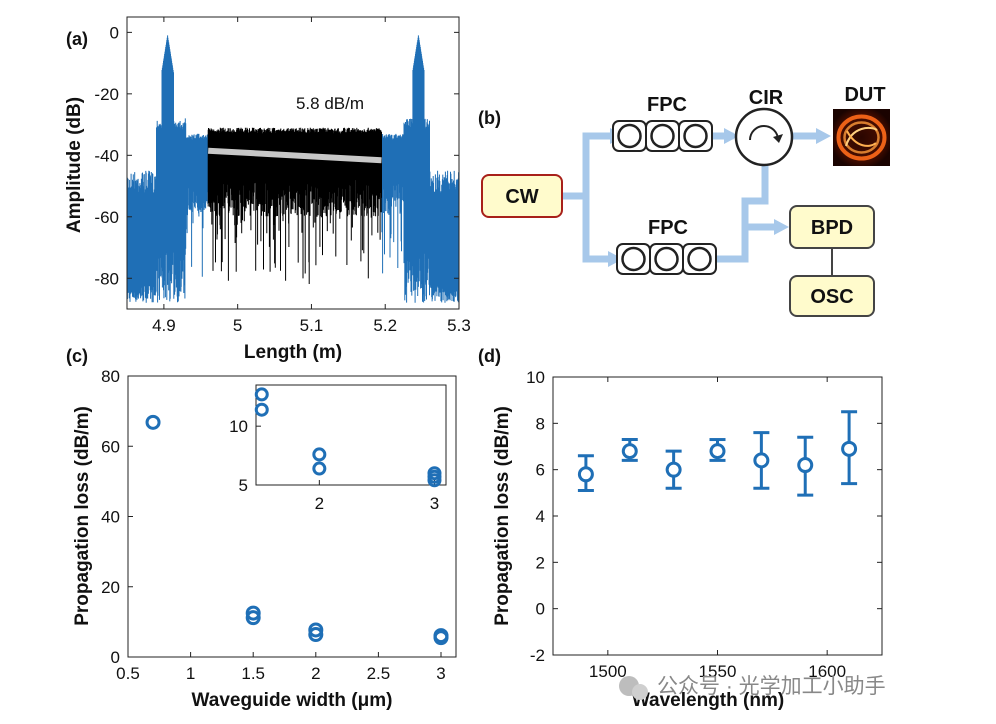  Describe the element at coordinates (615, 259) in the screenshot. I see `arrow-to-fpc-bottom` at that location.